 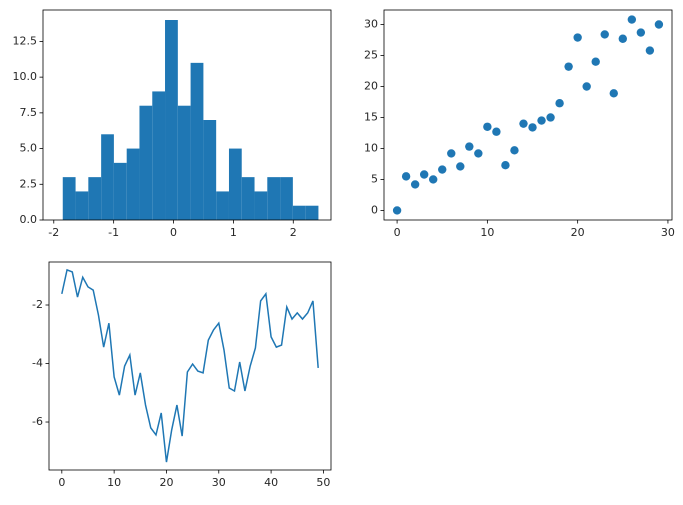 I want to click on y-tick-label: 10, so click(x=371, y=147).